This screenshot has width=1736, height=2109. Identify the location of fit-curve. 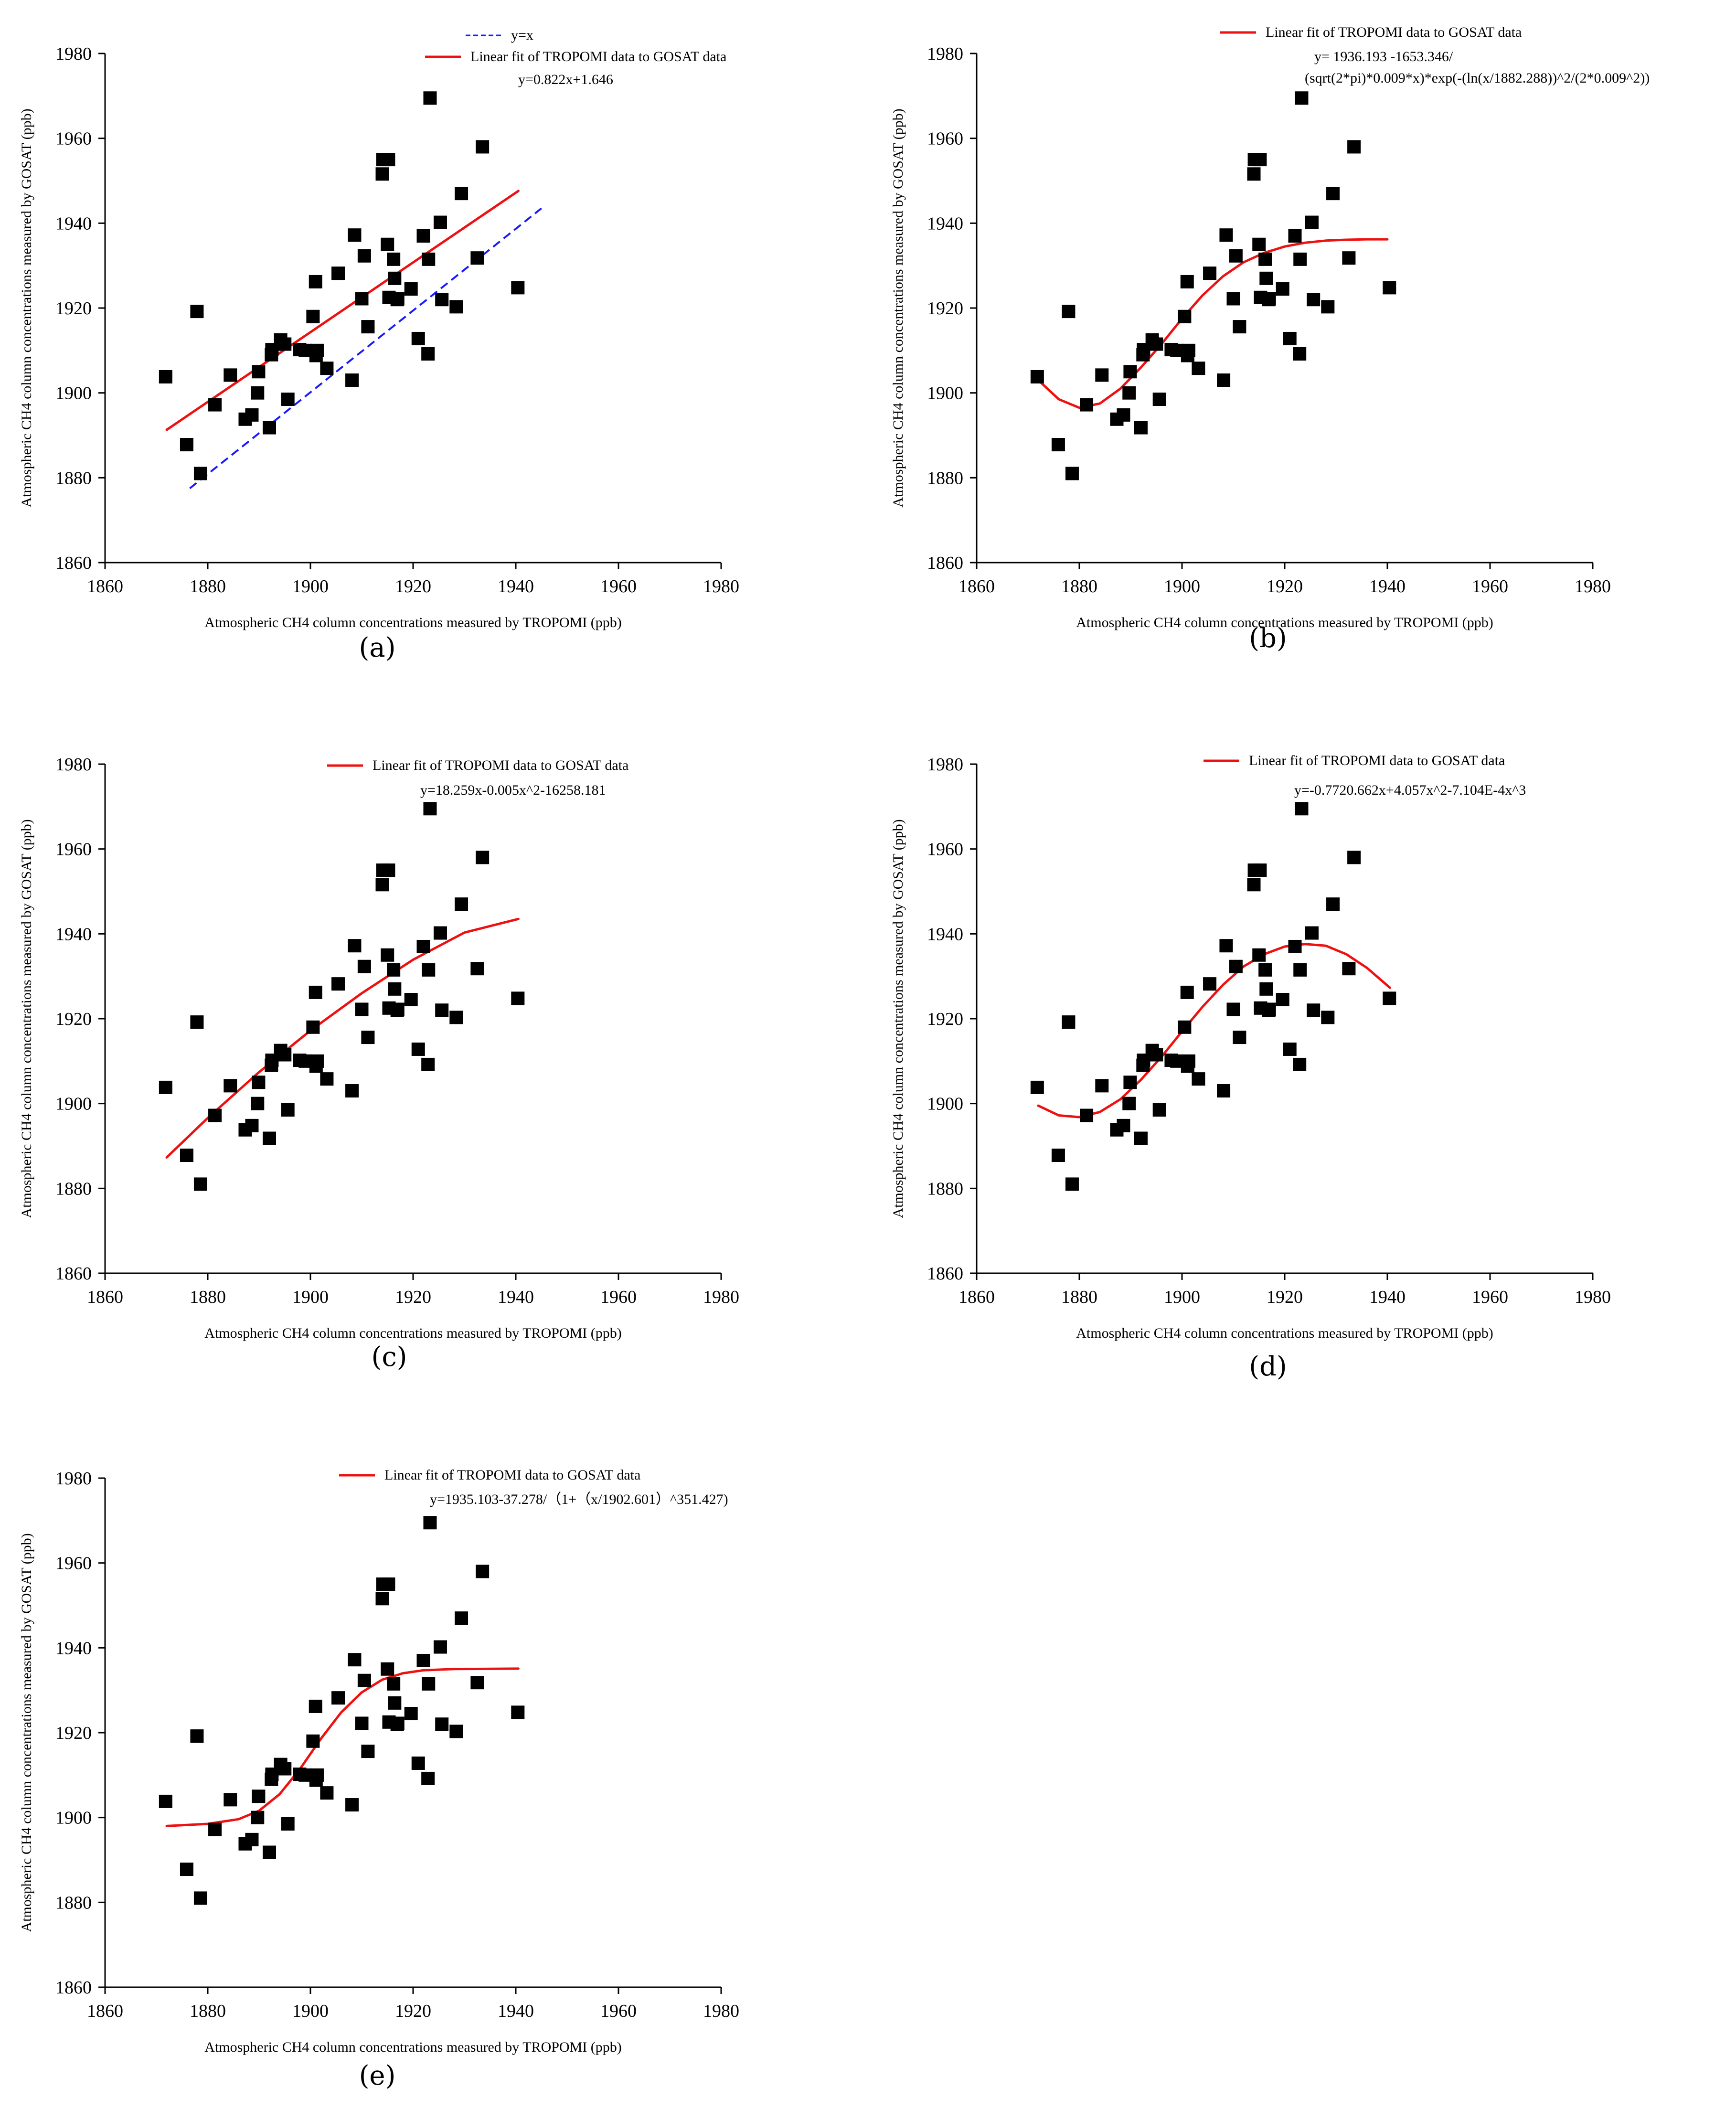
(342, 310).